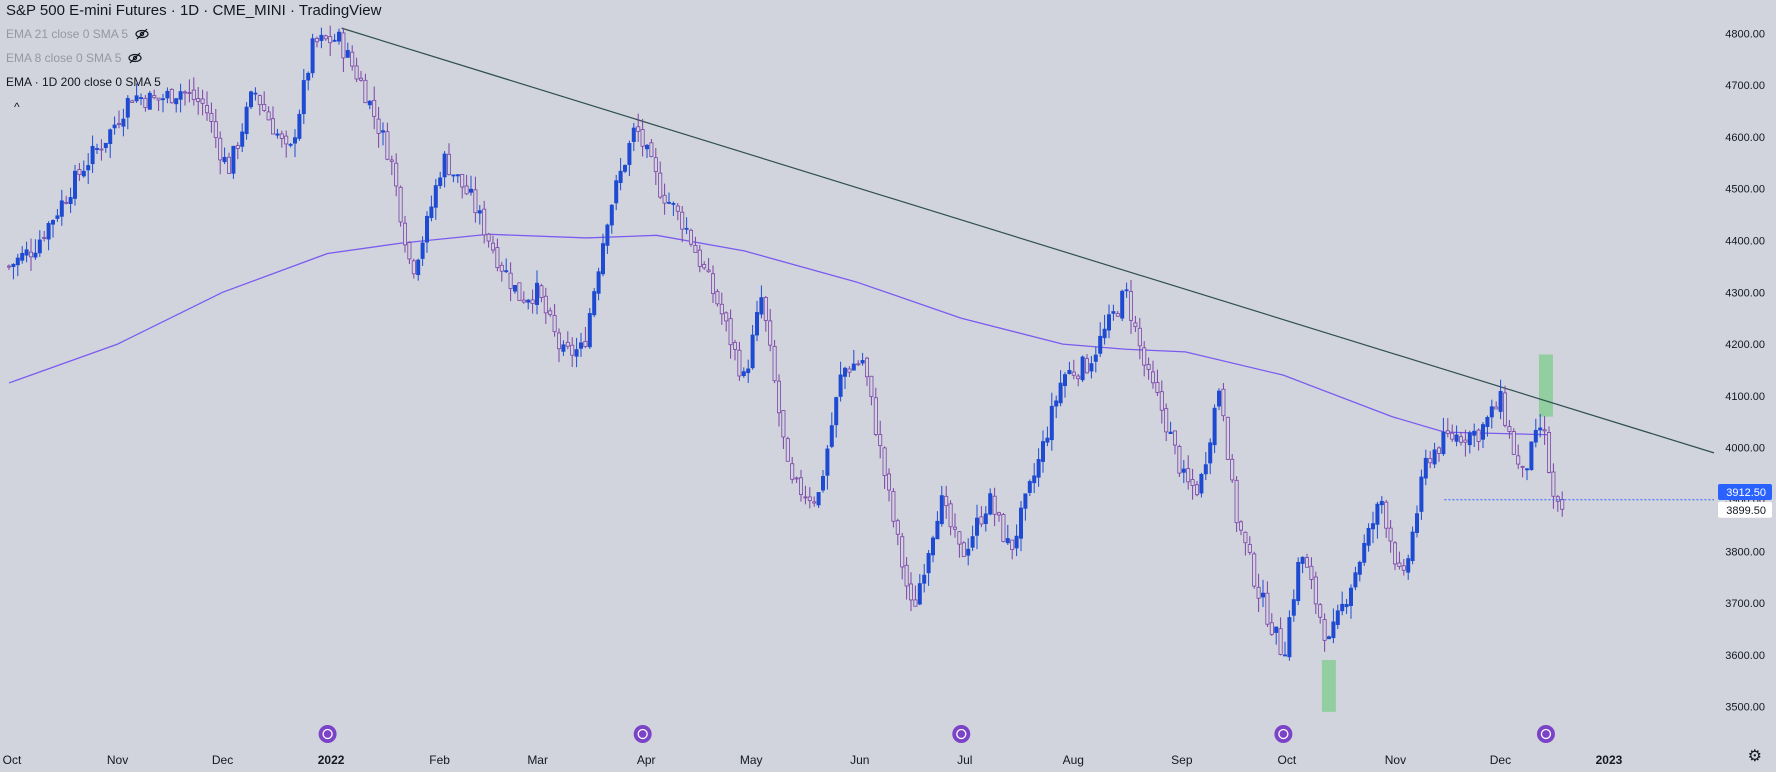 The height and width of the screenshot is (772, 1776). What do you see at coordinates (936, 734) in the screenshot?
I see `event-markers` at bounding box center [936, 734].